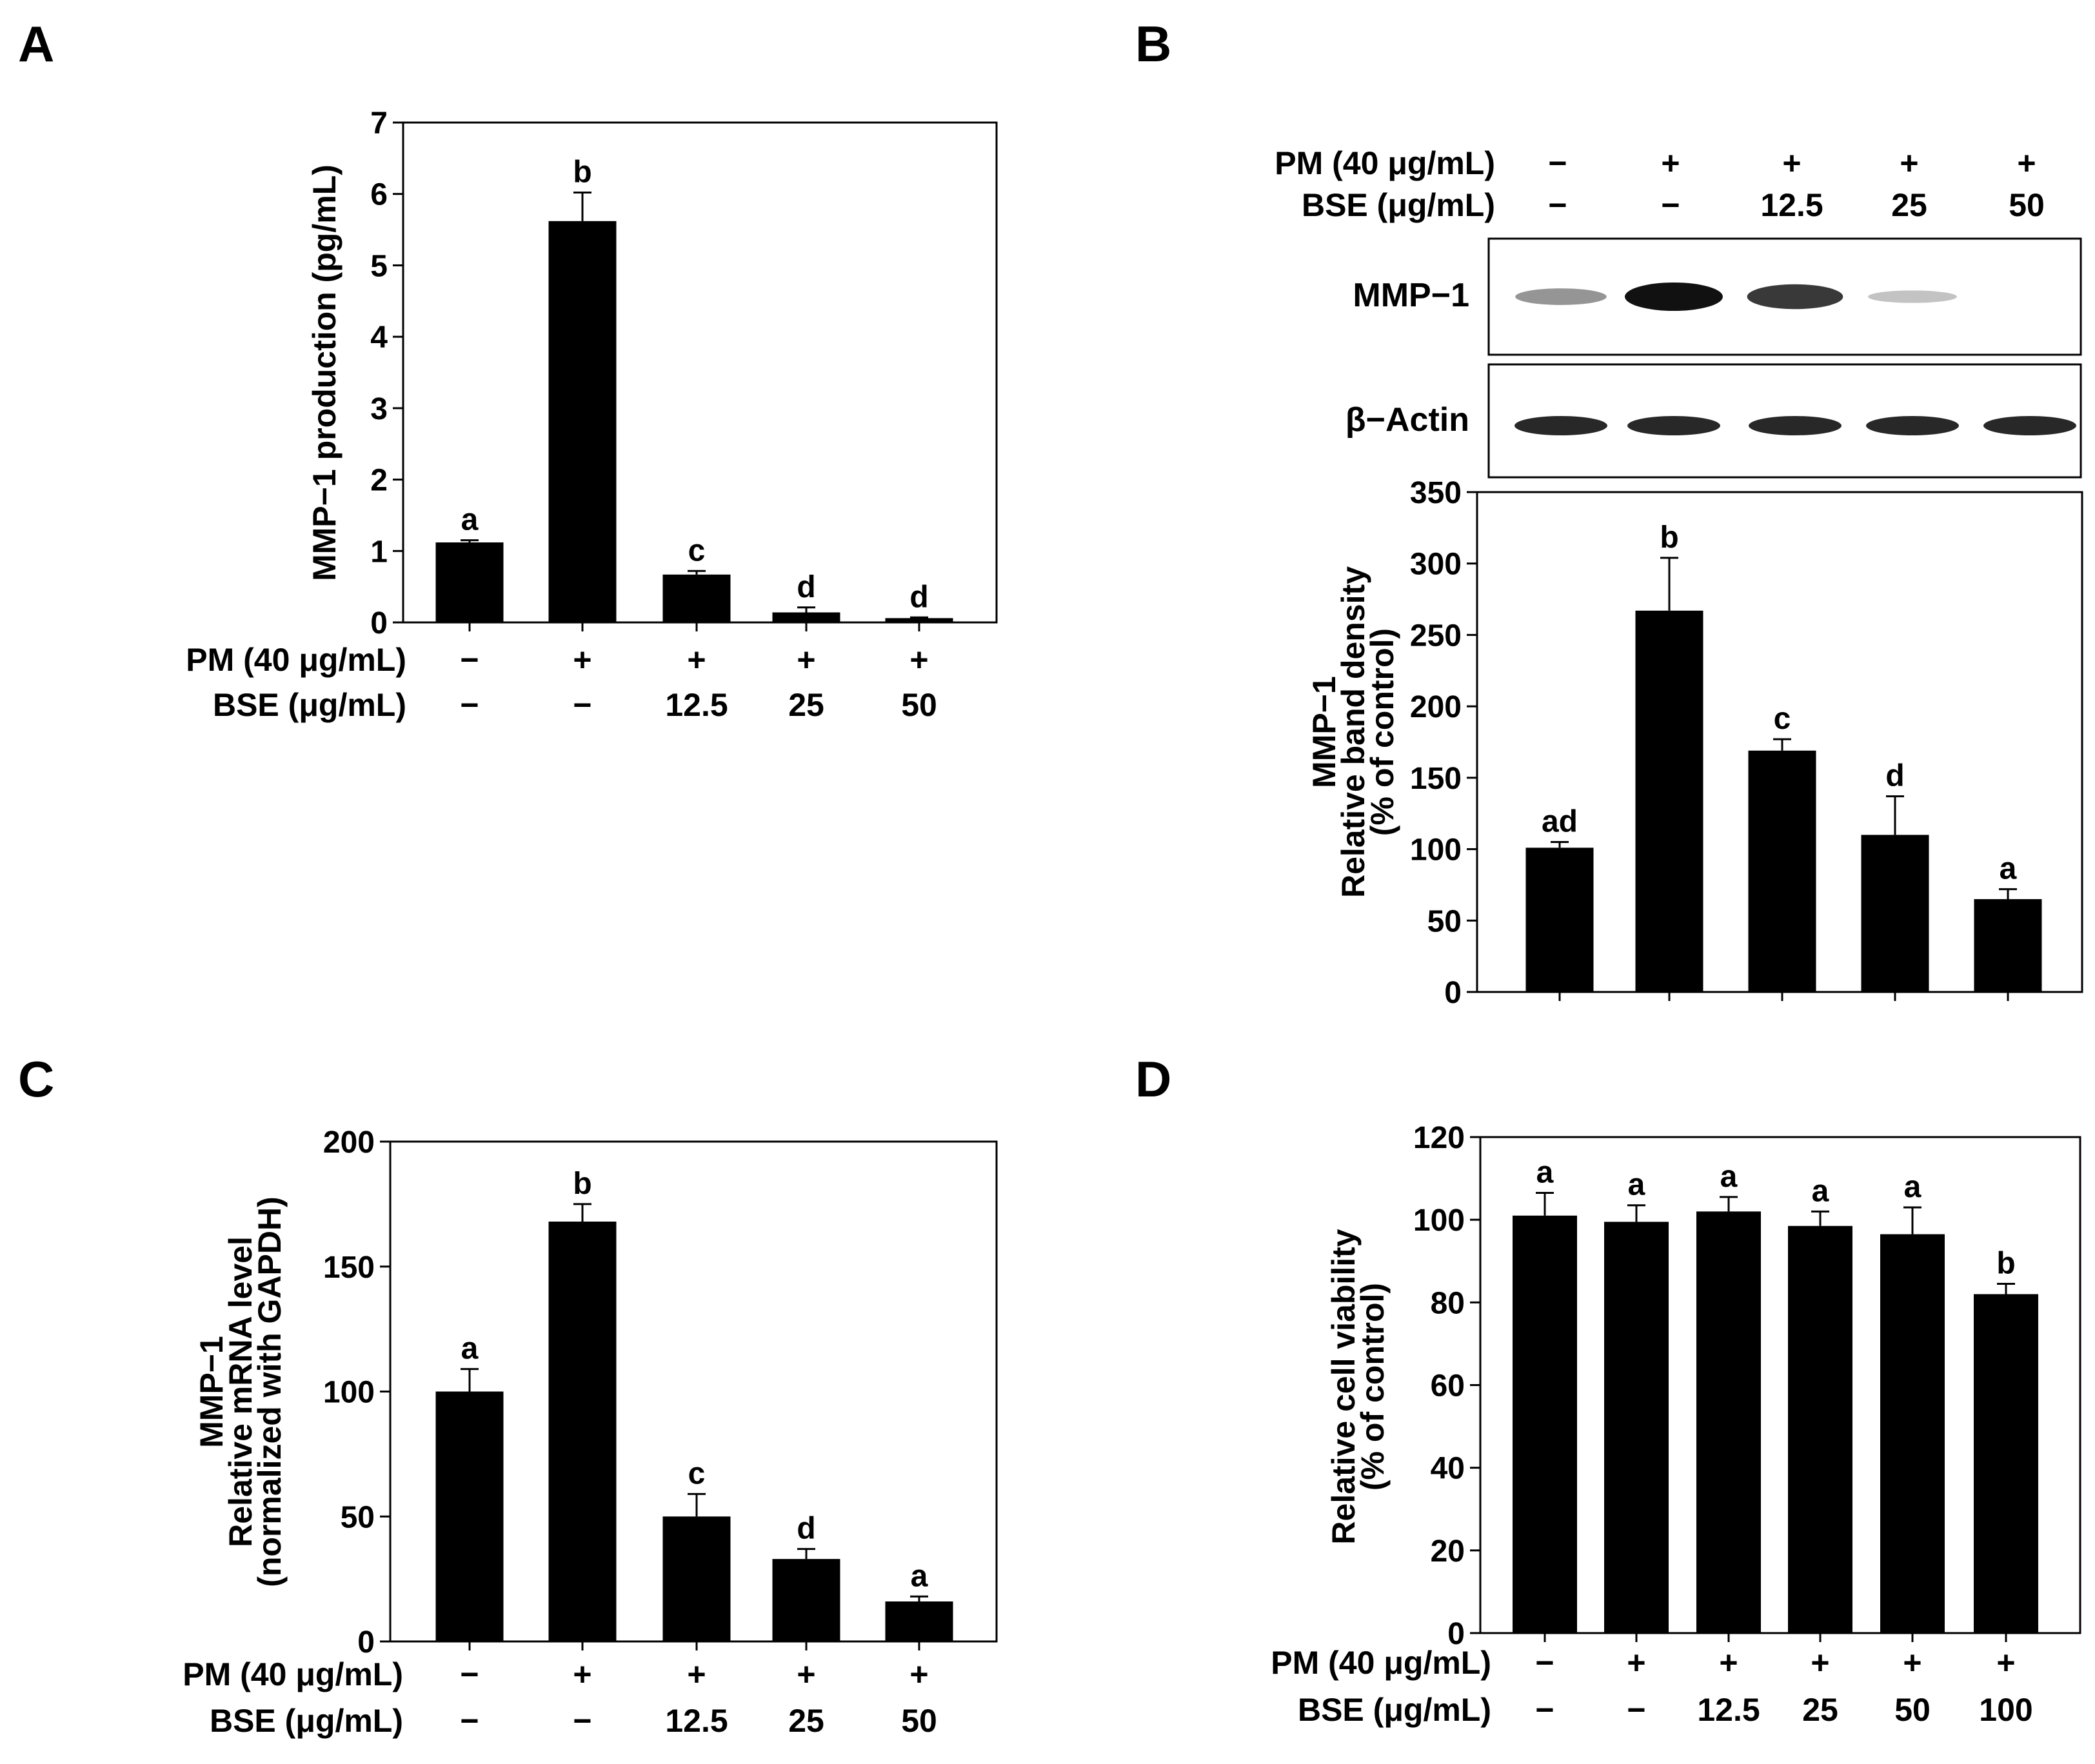  I want to click on blot-pm-value: −, so click(1557, 163).